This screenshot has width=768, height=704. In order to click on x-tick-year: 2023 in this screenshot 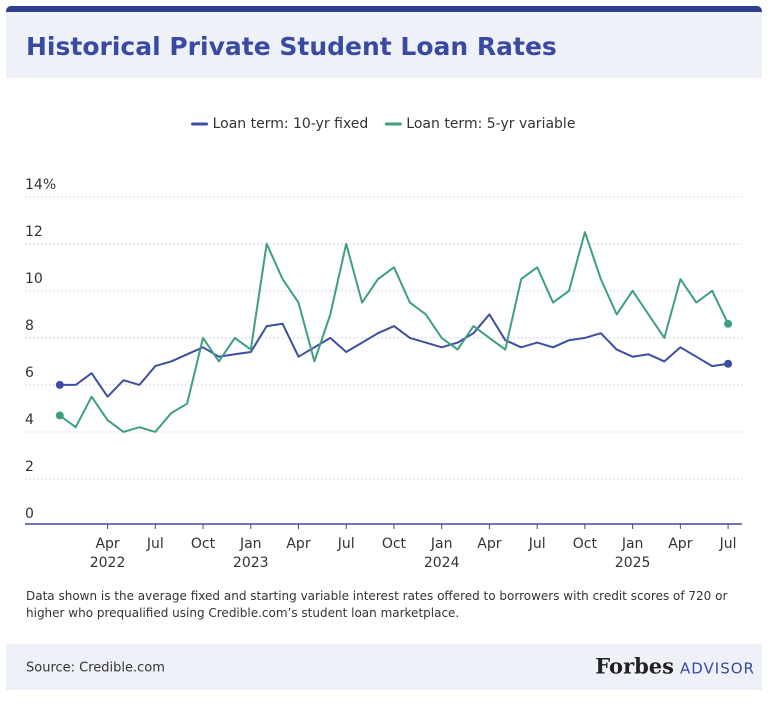, I will do `click(251, 563)`.